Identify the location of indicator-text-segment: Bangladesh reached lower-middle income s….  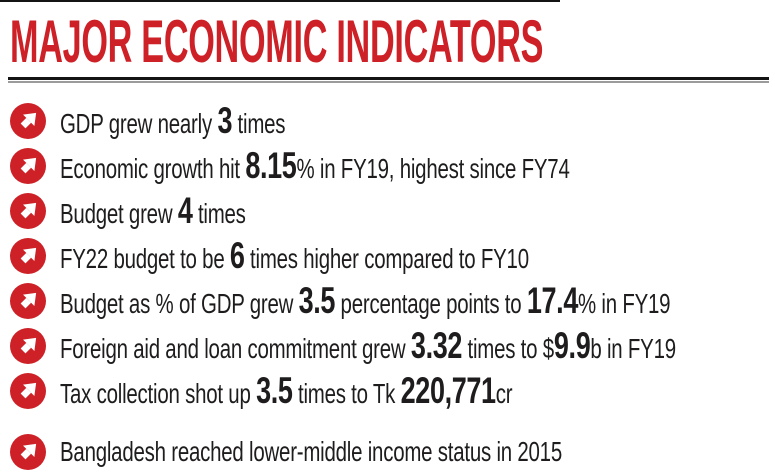
(311, 451).